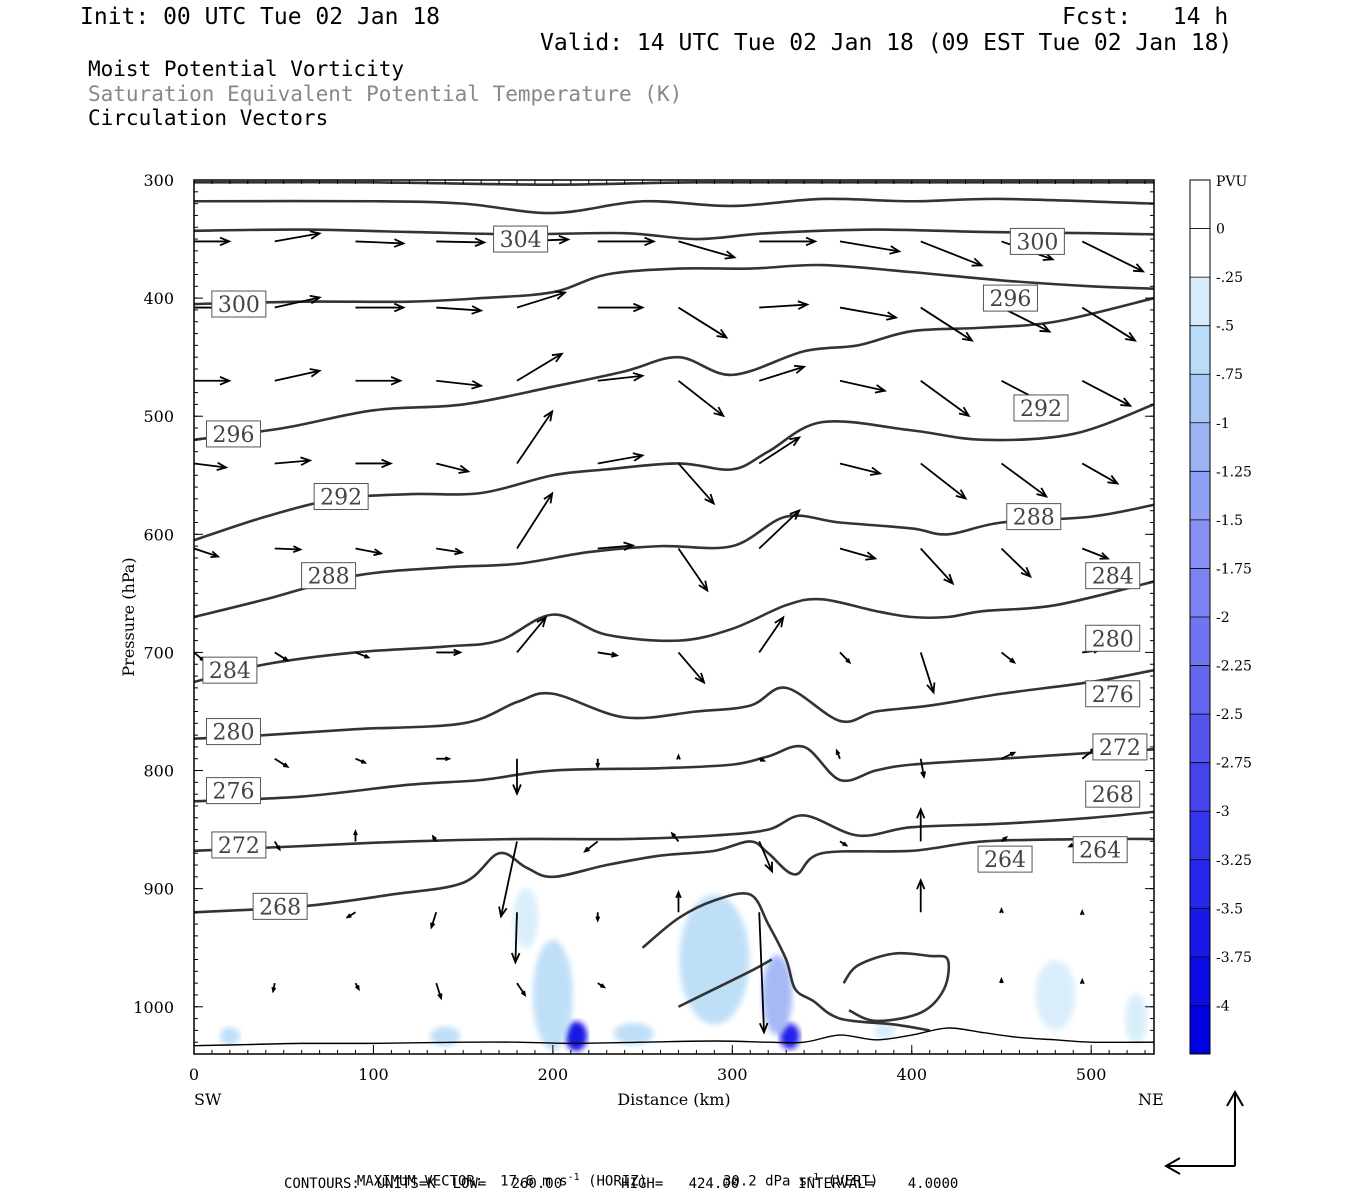  I want to click on contour-label-text: 284, so click(1113, 577).